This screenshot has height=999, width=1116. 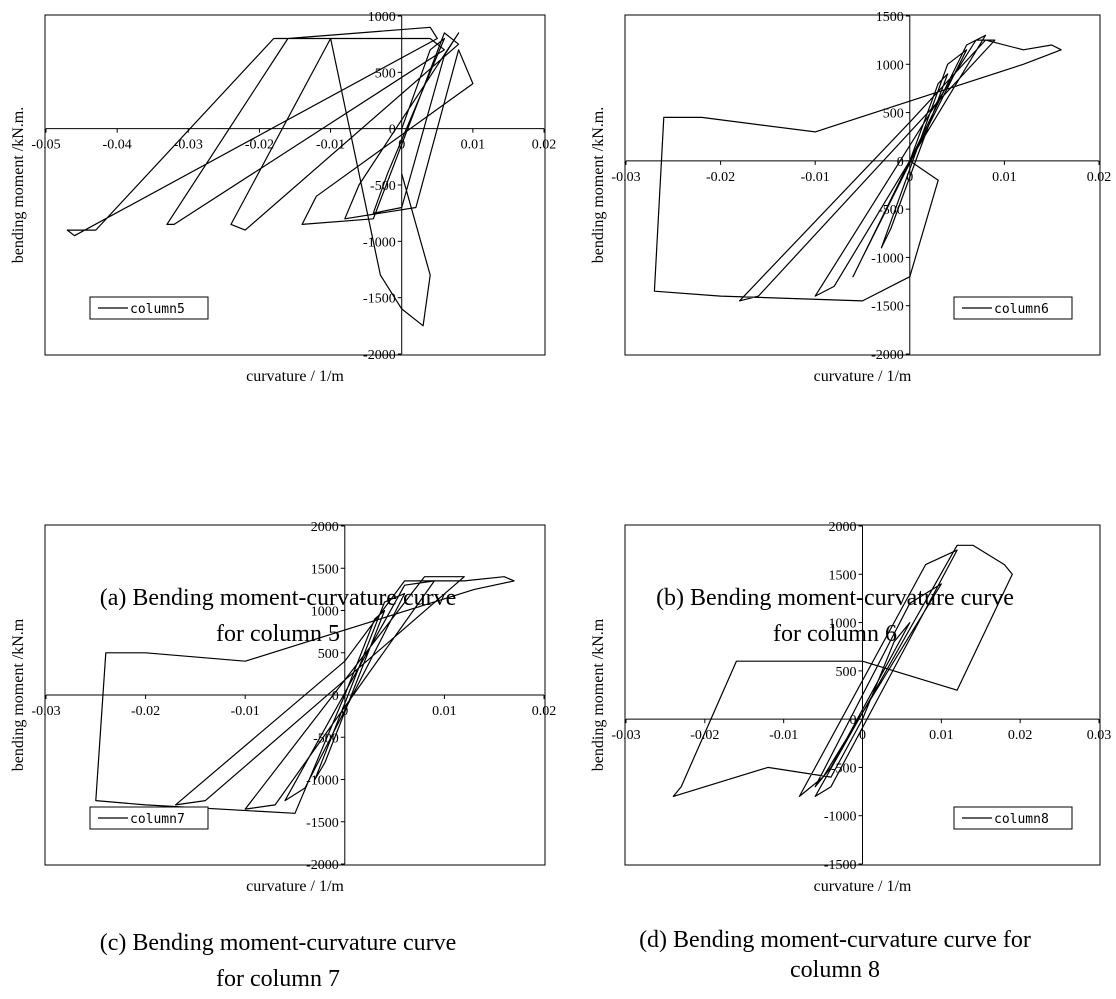 I want to click on chart-b-y-tick-label: 0, so click(x=900, y=162).